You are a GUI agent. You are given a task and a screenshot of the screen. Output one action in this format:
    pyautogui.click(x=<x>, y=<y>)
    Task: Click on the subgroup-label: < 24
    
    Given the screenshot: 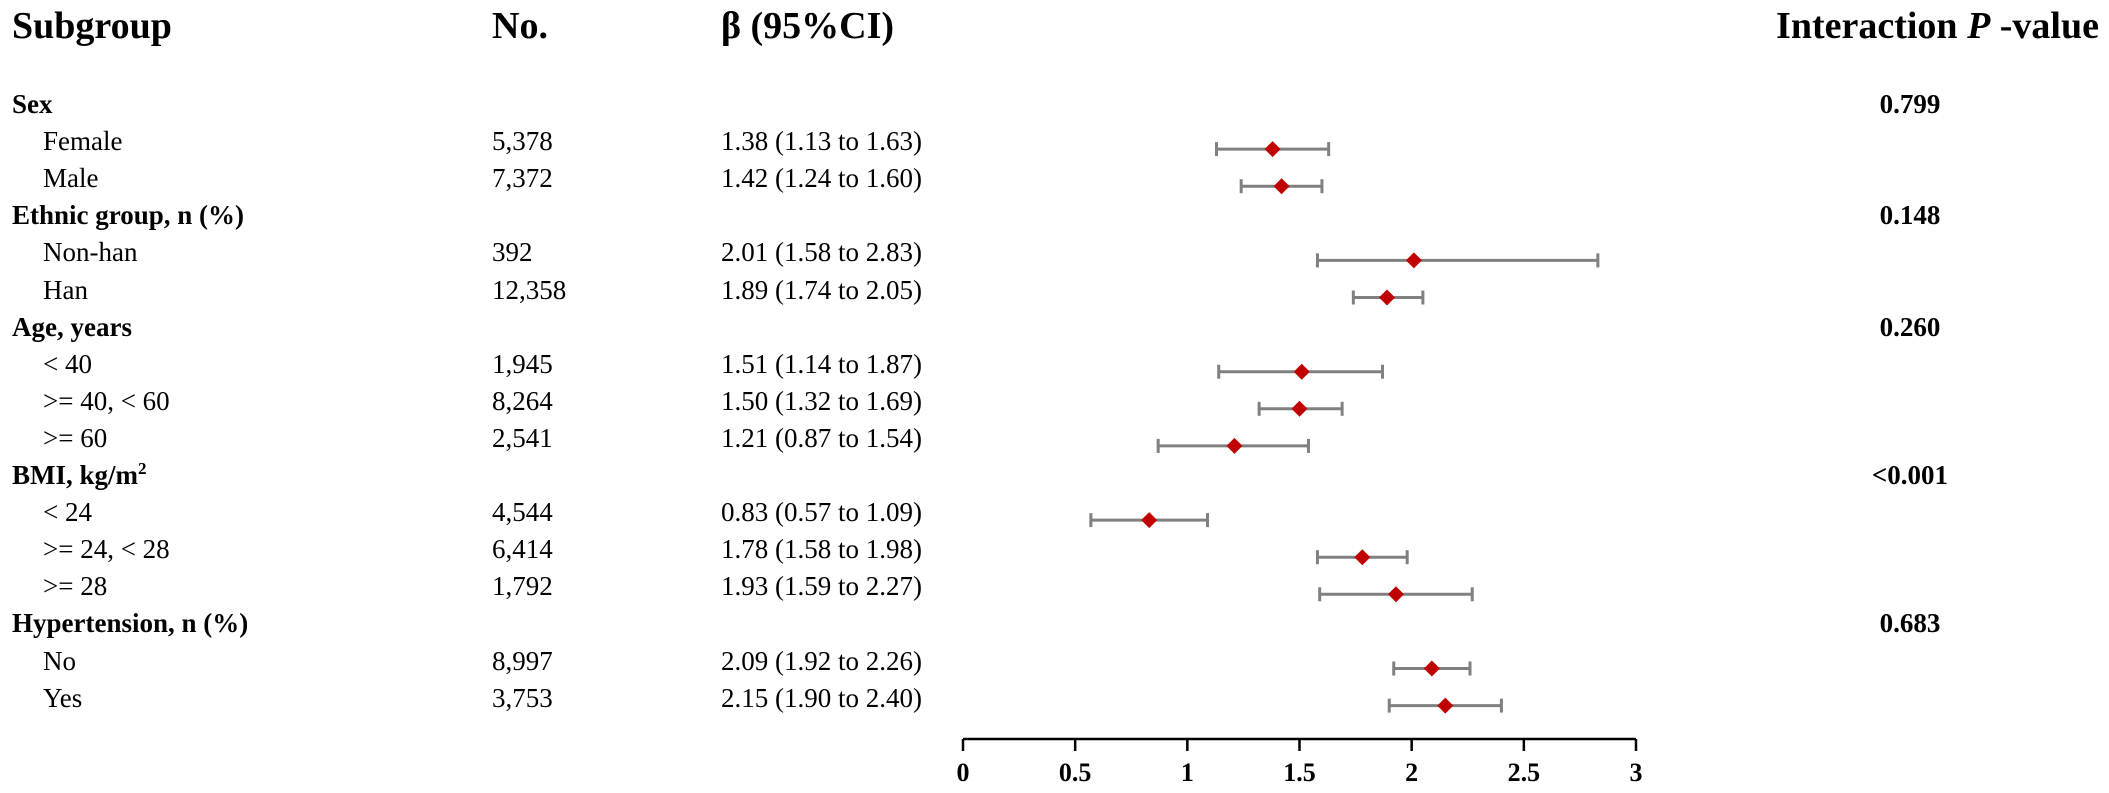 What is the action you would take?
    pyautogui.click(x=67, y=512)
    